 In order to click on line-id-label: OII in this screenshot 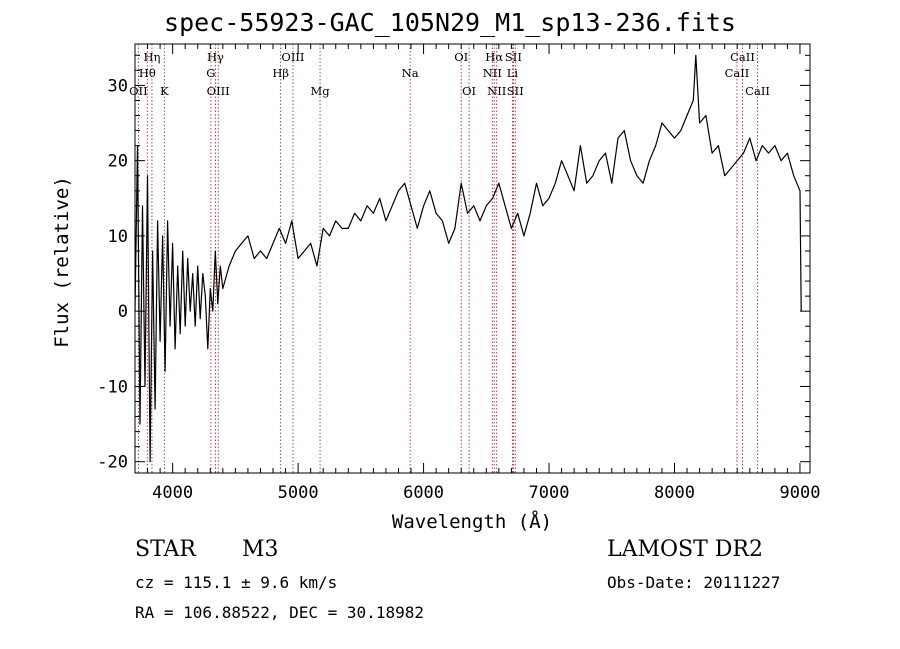, I will do `click(138, 91)`.